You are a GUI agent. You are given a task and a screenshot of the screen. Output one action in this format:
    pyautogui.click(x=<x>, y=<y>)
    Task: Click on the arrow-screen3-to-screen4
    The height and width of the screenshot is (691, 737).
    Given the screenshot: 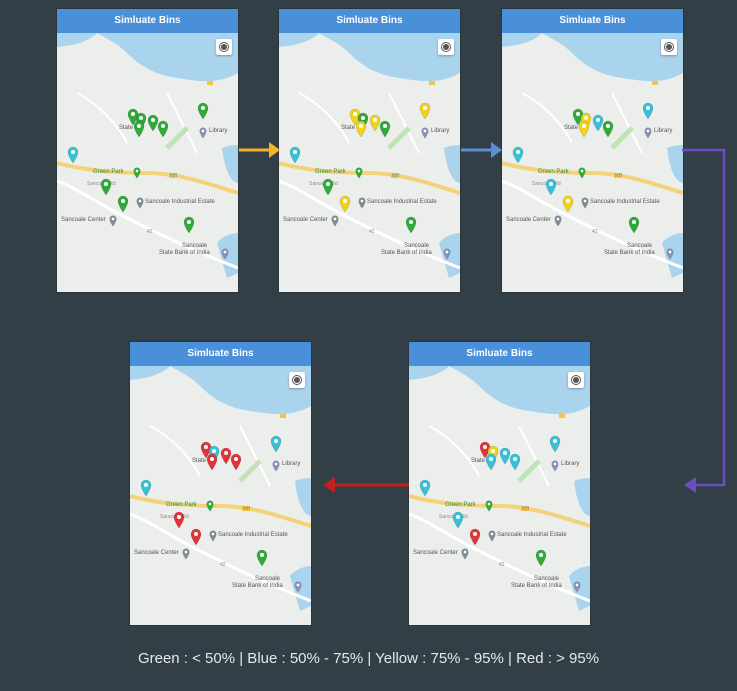 What is the action you would take?
    pyautogui.click(x=704, y=320)
    